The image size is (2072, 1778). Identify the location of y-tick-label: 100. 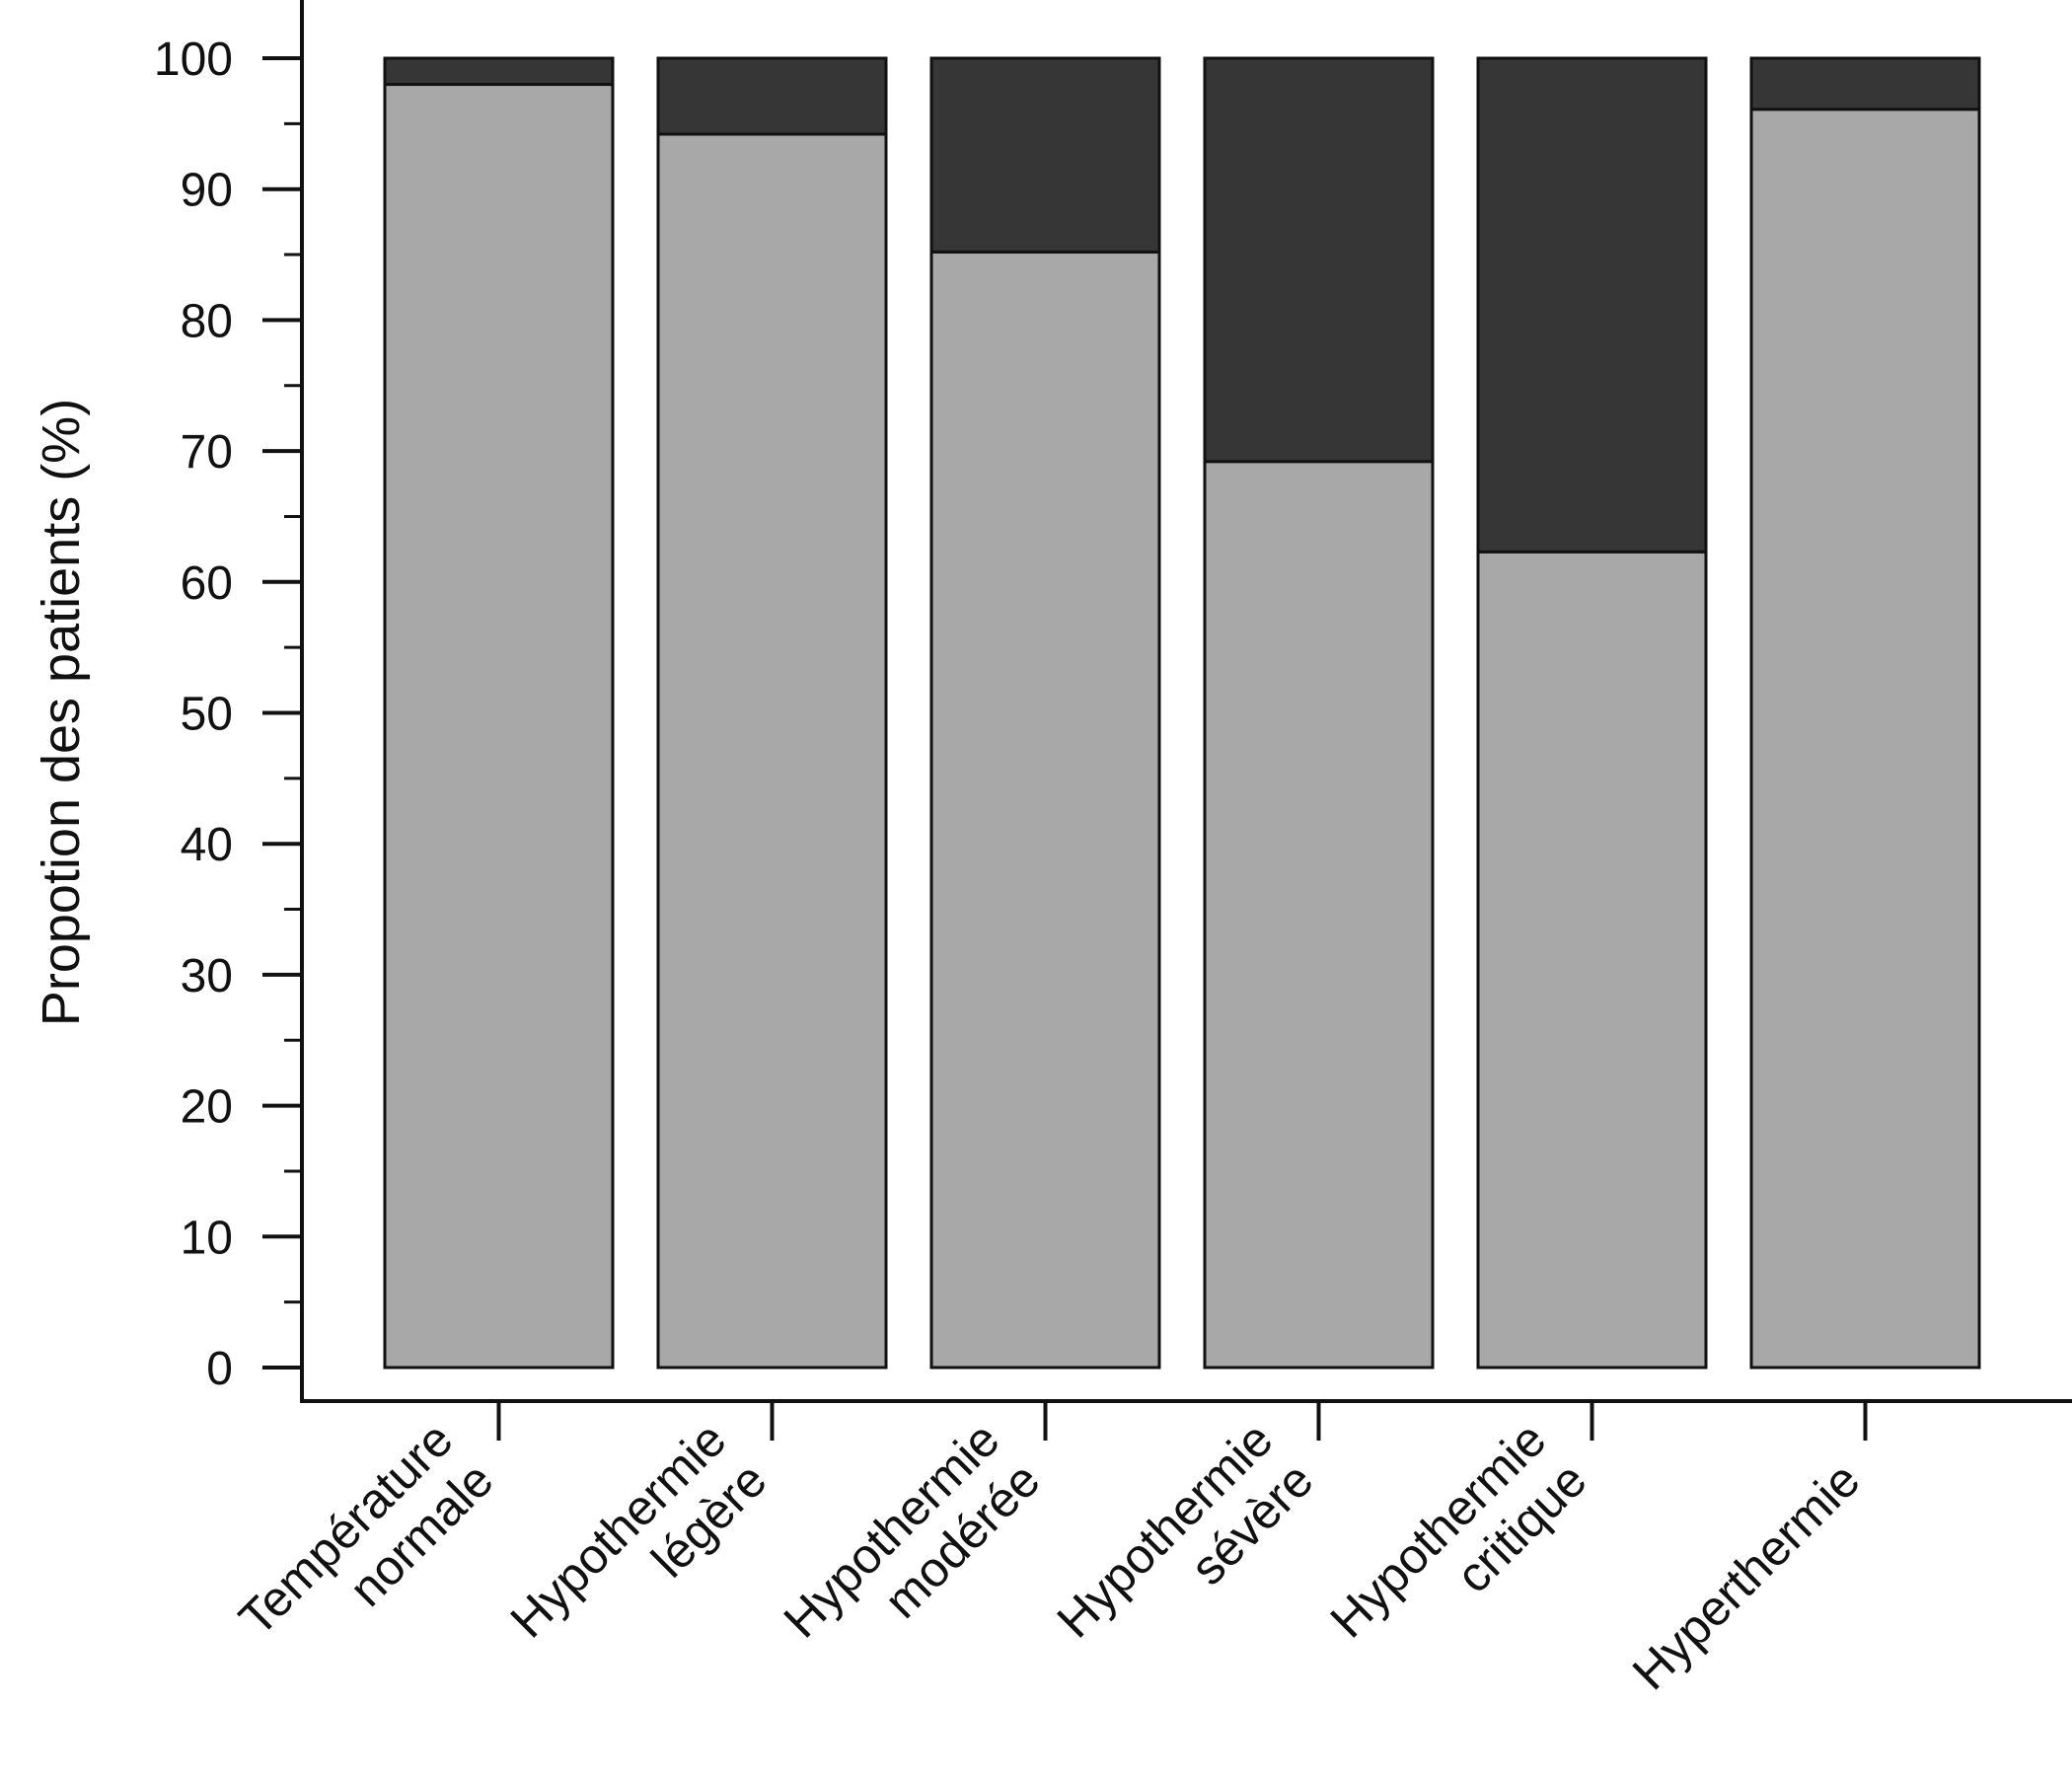
(193, 60).